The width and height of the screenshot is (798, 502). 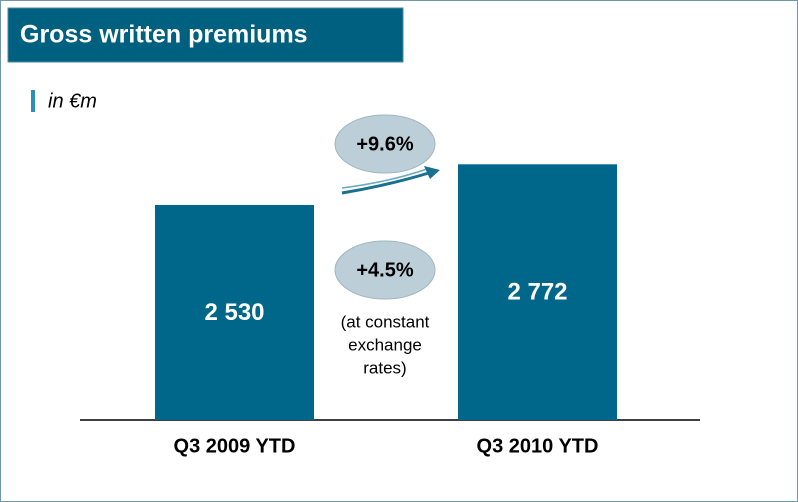 I want to click on value-label: 2 530, so click(x=234, y=312).